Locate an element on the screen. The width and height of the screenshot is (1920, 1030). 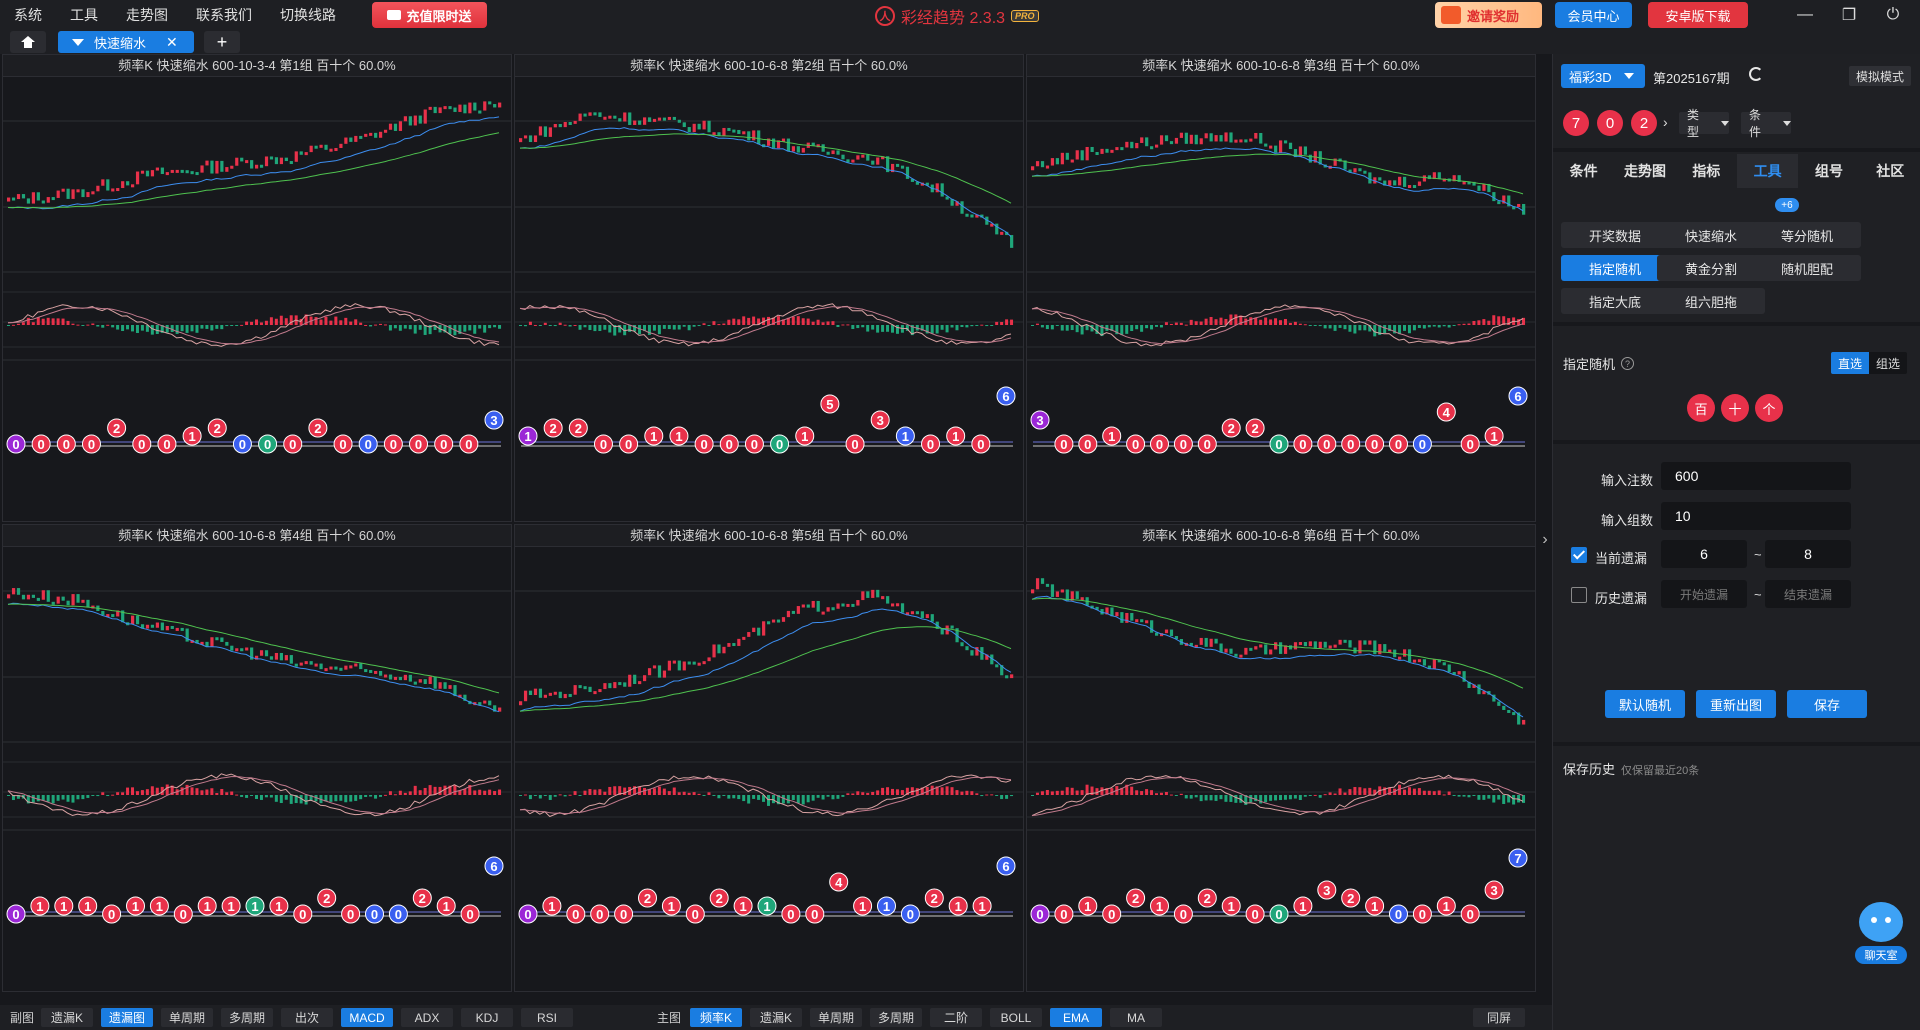
mode-group-button: 组选 is located at coordinates (1888, 363).